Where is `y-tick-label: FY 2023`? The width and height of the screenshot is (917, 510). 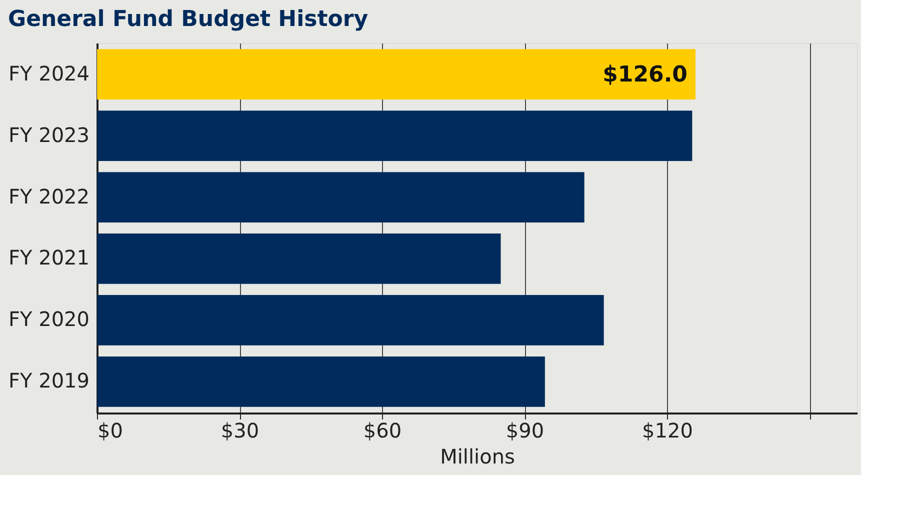
y-tick-label: FY 2023 is located at coordinates (49, 134).